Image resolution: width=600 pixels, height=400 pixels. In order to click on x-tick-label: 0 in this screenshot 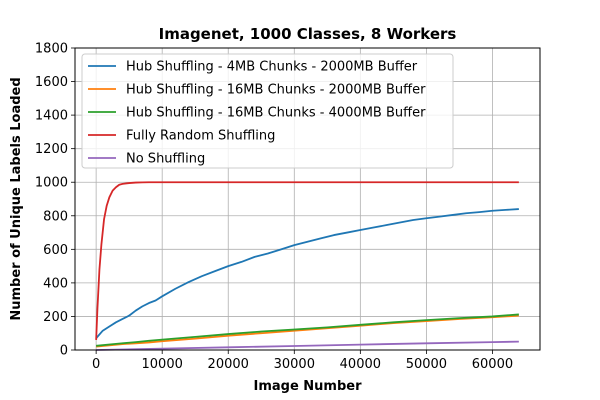, I will do `click(96, 364)`.